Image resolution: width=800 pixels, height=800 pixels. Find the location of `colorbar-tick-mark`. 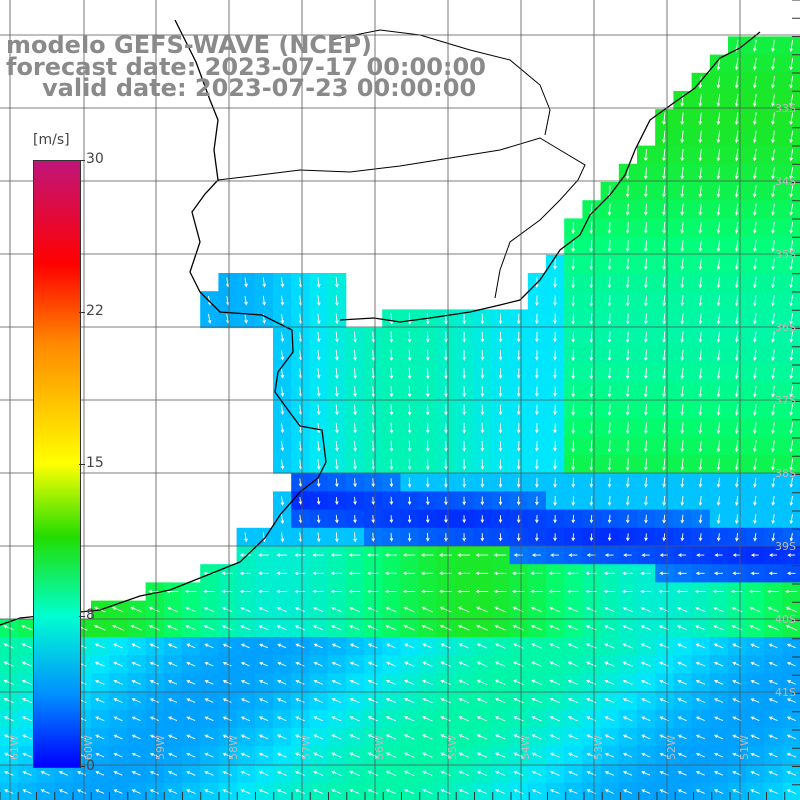

colorbar-tick-mark is located at coordinates (82, 616).